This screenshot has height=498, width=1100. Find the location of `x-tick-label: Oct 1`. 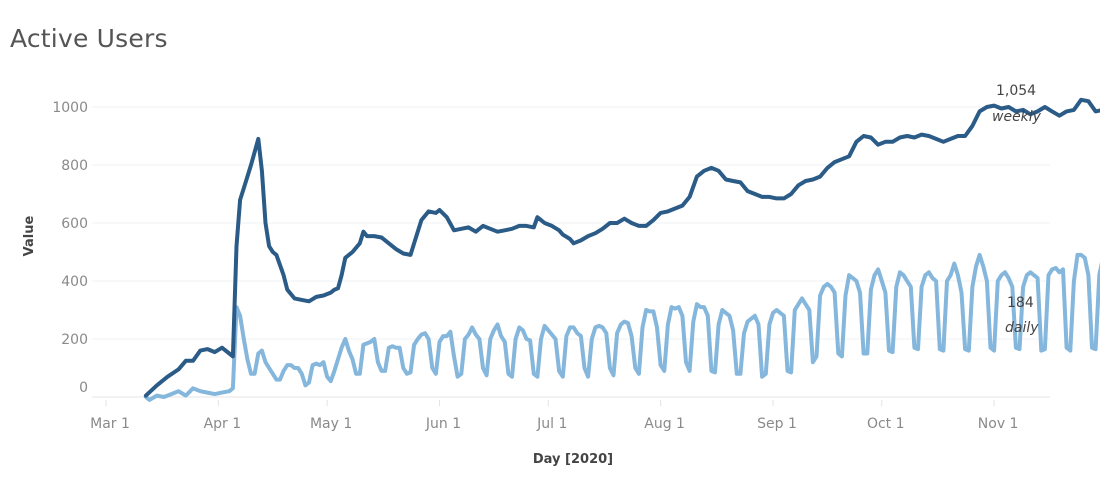

x-tick-label: Oct 1 is located at coordinates (886, 424).